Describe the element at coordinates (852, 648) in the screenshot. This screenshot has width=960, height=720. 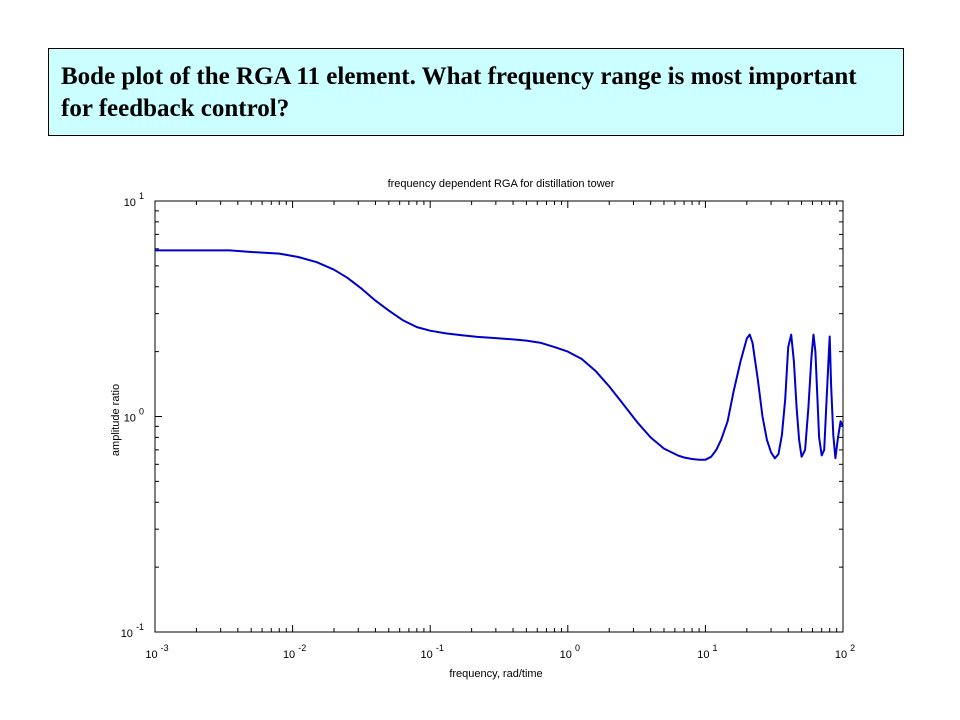
I see `x-tick-label-exponent: 2` at that location.